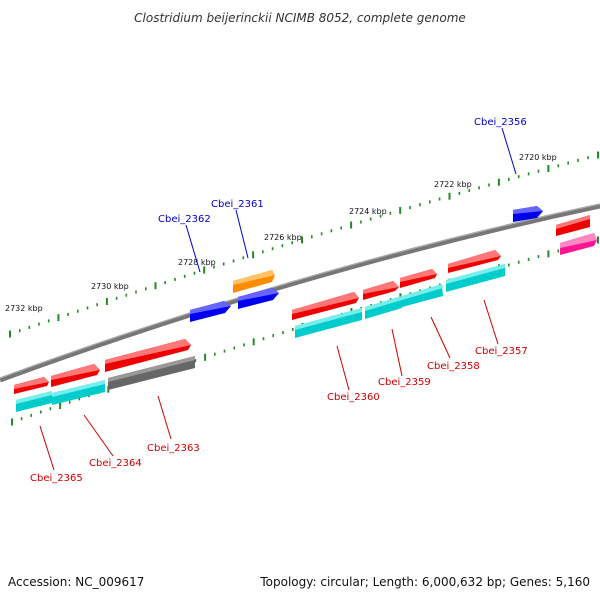 Image resolution: width=600 pixels, height=600 pixels. What do you see at coordinates (475, 278) in the screenshot?
I see `gene-cbei-2357-cyan` at bounding box center [475, 278].